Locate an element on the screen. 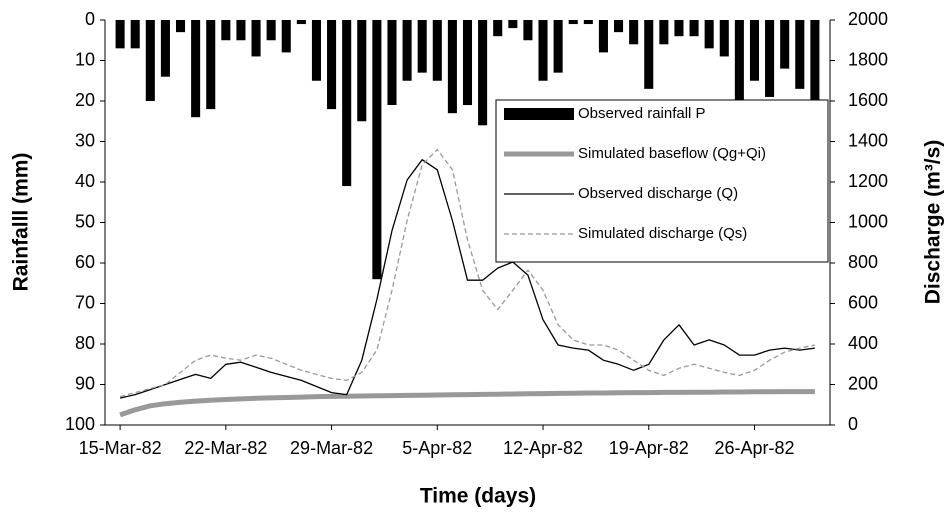 This screenshot has height=520, width=950. y2-tick-label: 600 is located at coordinates (863, 302).